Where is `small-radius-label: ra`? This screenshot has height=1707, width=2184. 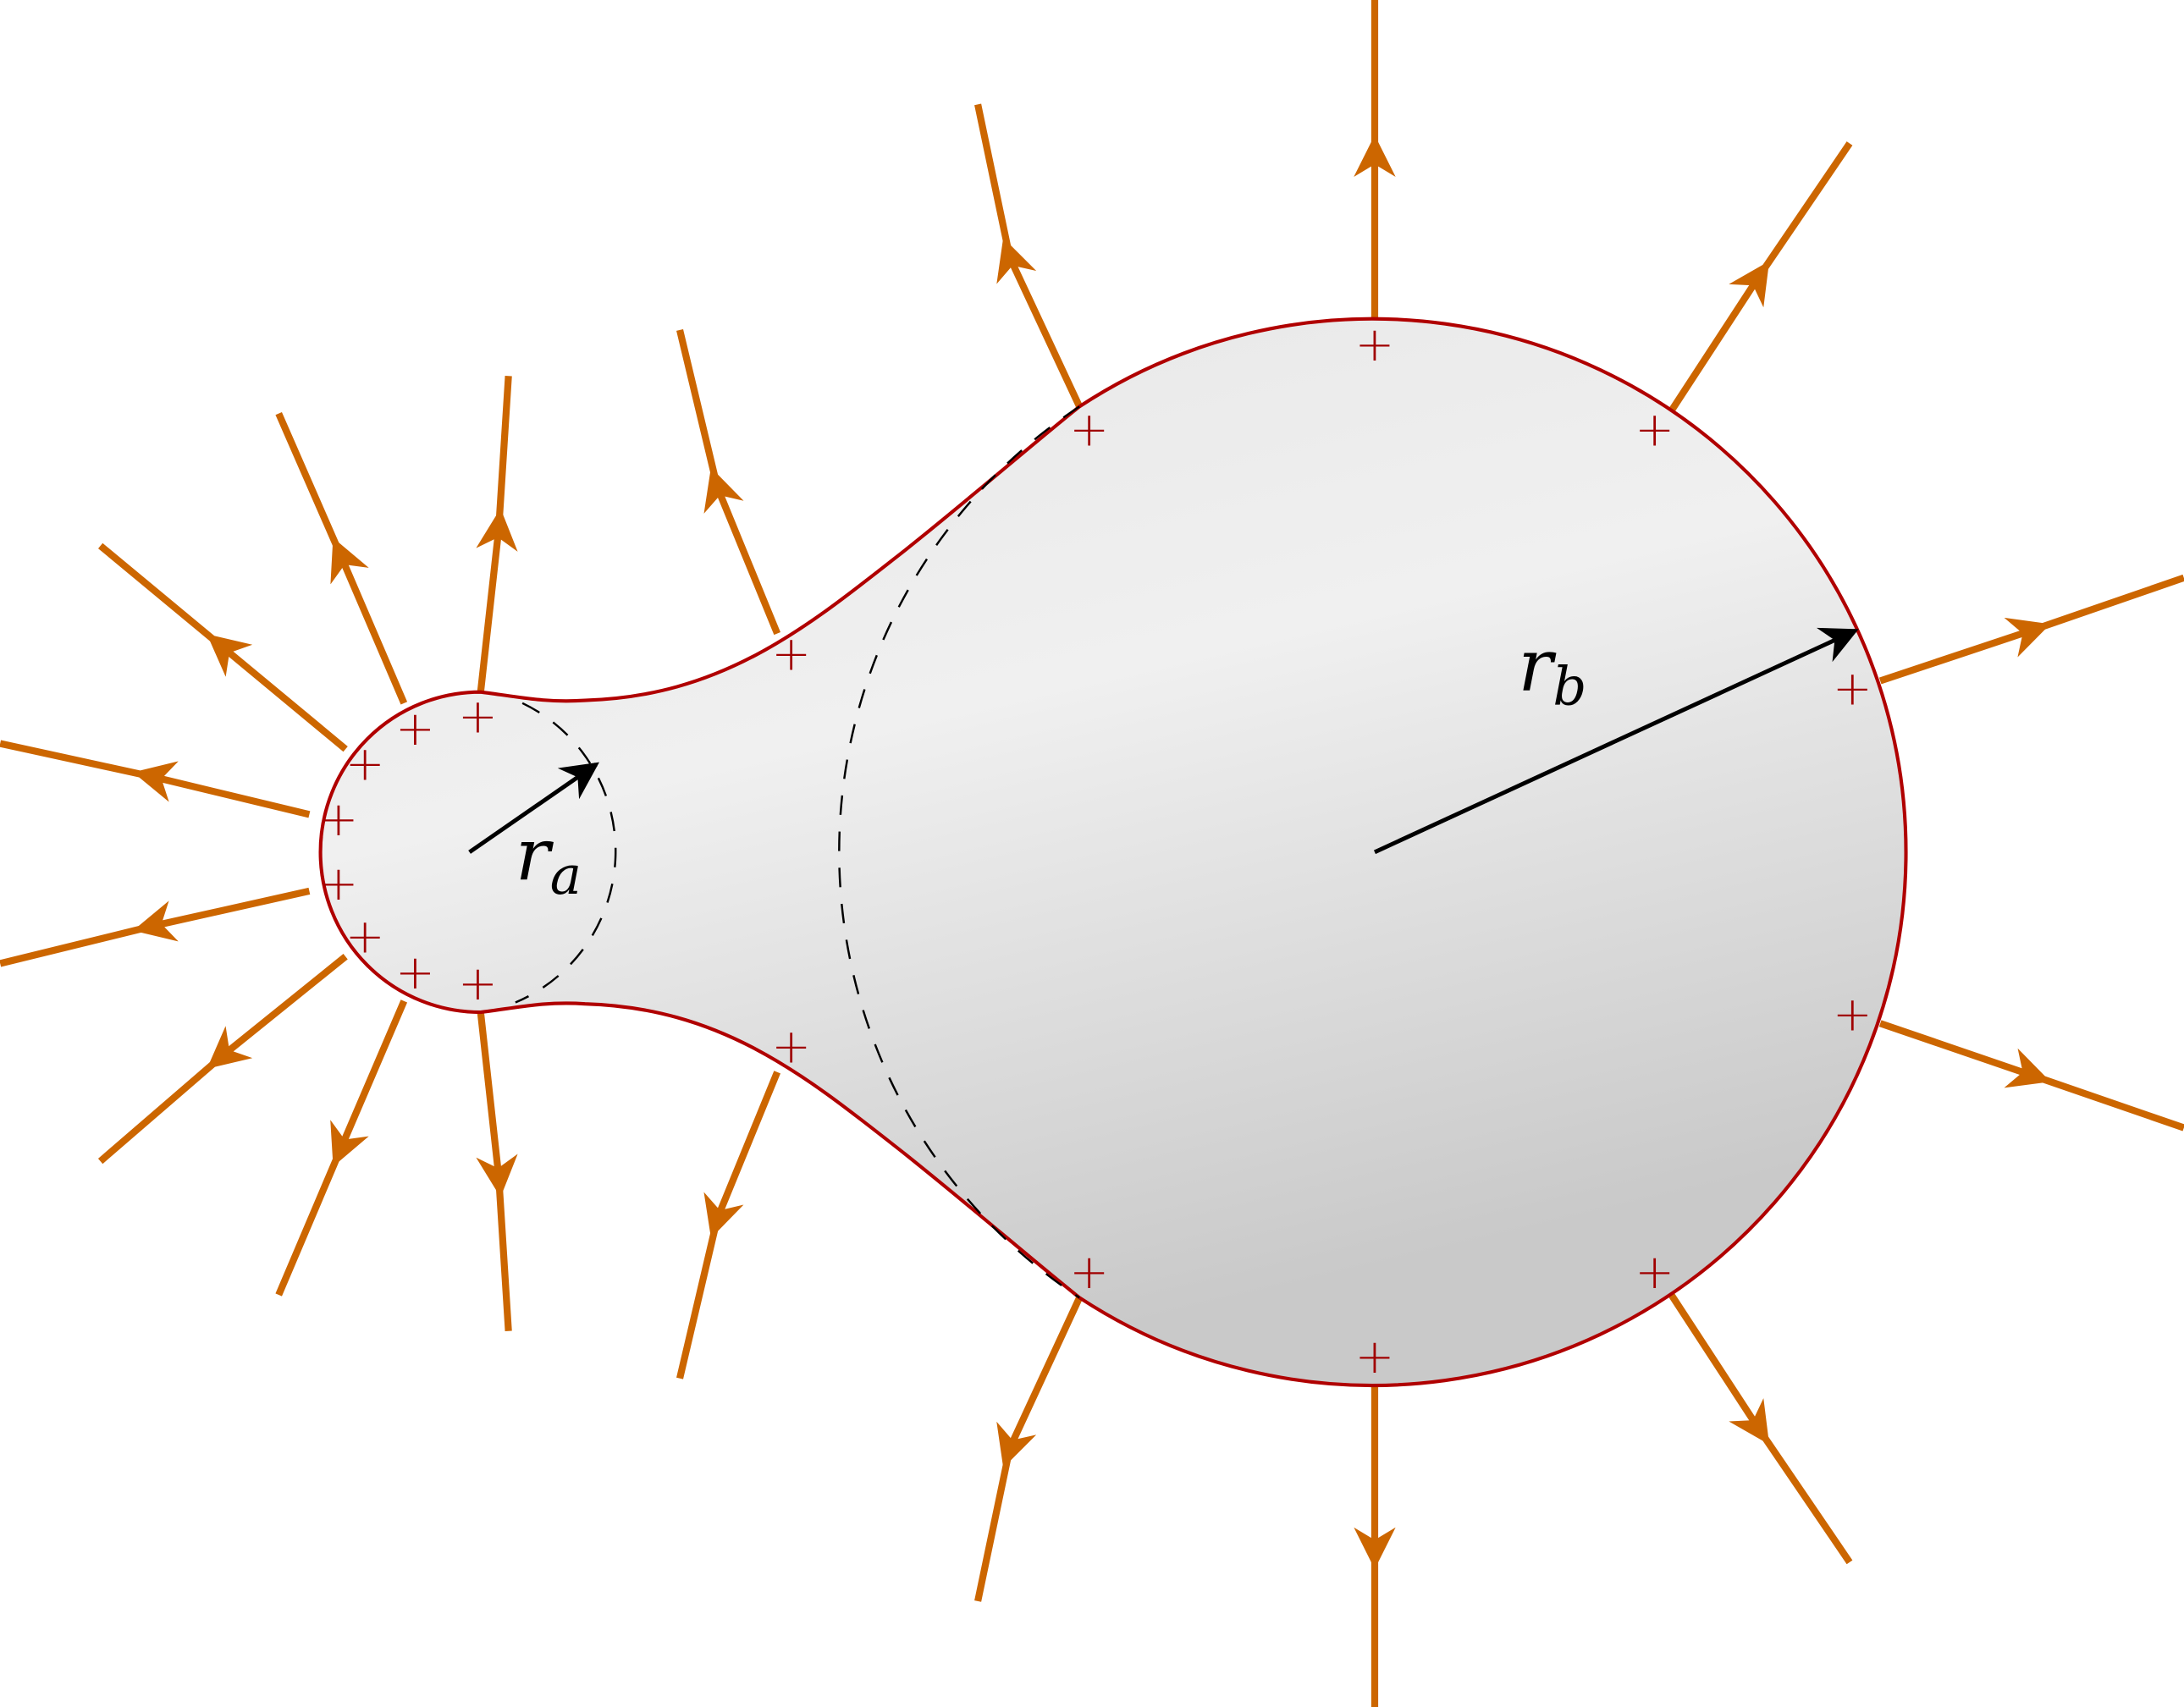
small-radius-label: ra is located at coordinates (549, 860).